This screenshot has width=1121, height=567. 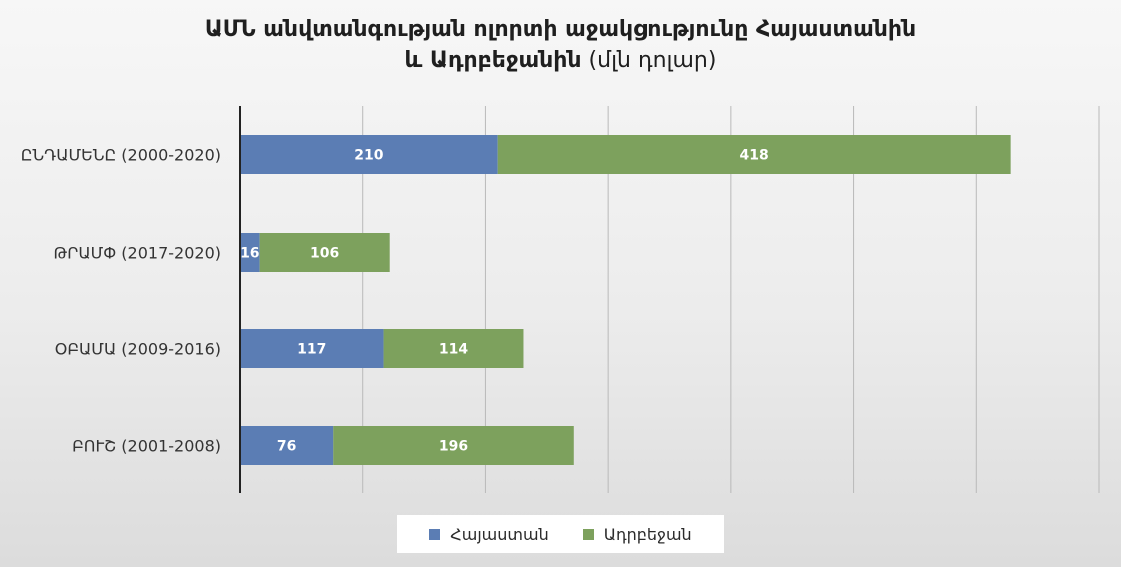 What do you see at coordinates (588, 534) in the screenshot?
I see `legend-swatch-azerbaijan` at bounding box center [588, 534].